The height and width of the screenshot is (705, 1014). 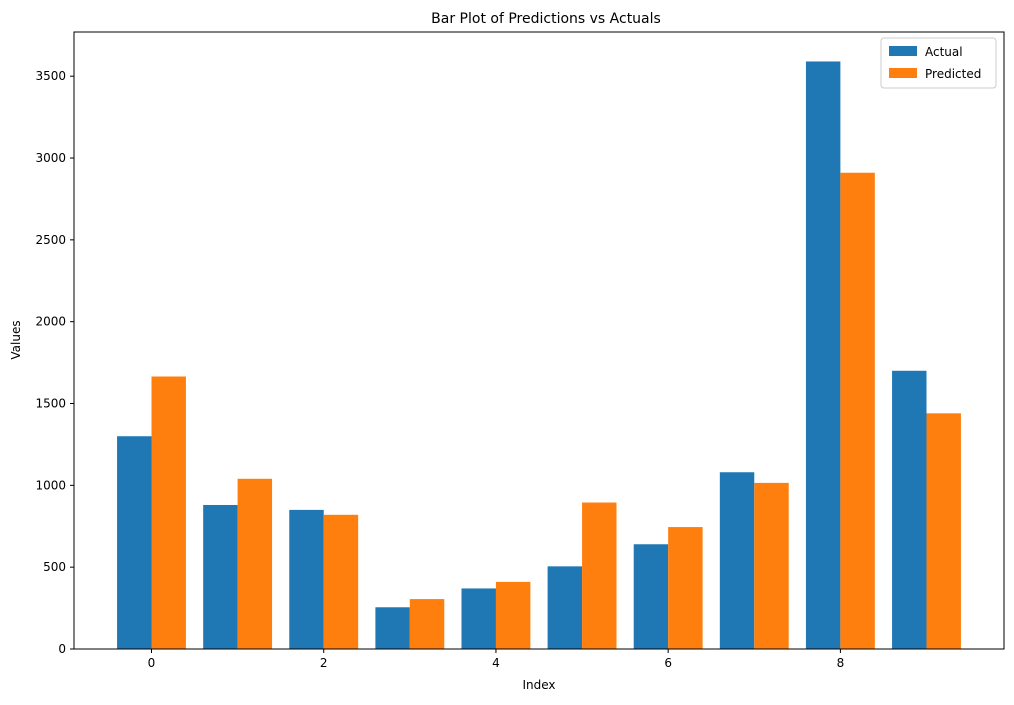 What do you see at coordinates (50, 158) in the screenshot?
I see `y-tick-label: 3000` at bounding box center [50, 158].